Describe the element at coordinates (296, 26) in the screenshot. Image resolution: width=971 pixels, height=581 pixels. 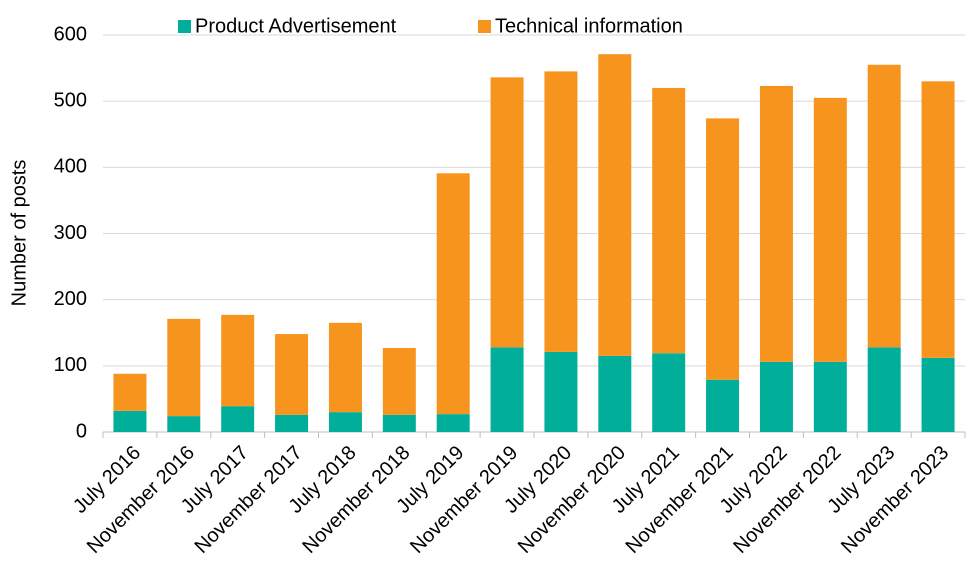
I see `legend-label: Product Advertisement` at that location.